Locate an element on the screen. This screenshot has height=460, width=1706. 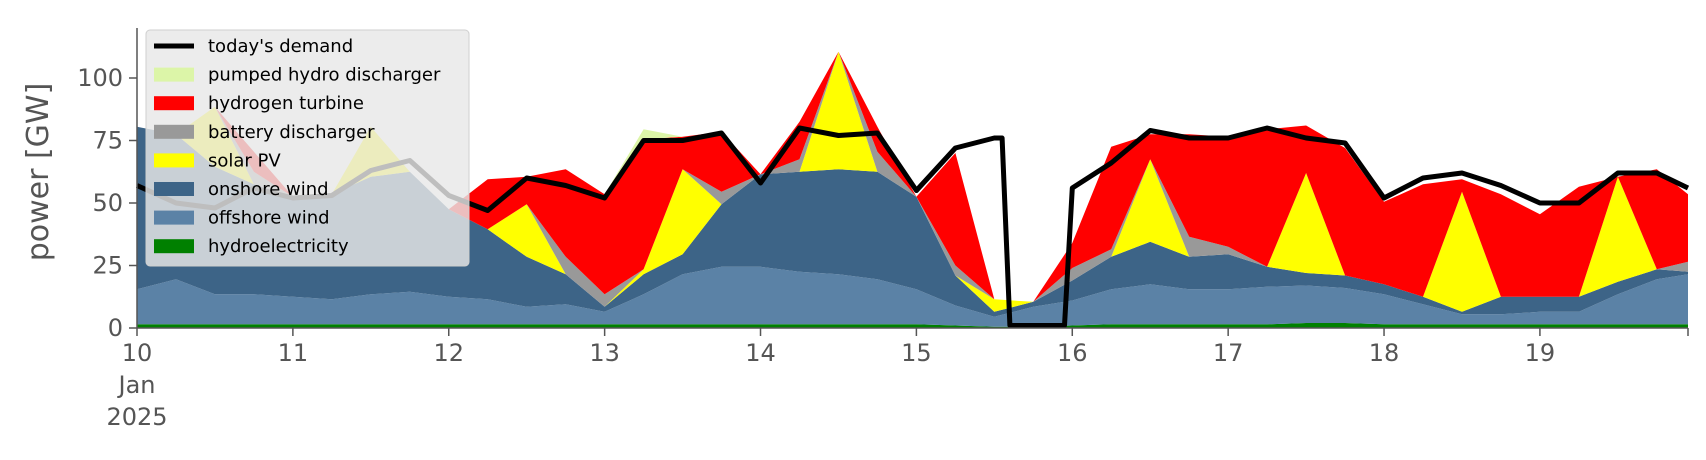
legend-swatch-battery-discharger is located at coordinates (174, 131).